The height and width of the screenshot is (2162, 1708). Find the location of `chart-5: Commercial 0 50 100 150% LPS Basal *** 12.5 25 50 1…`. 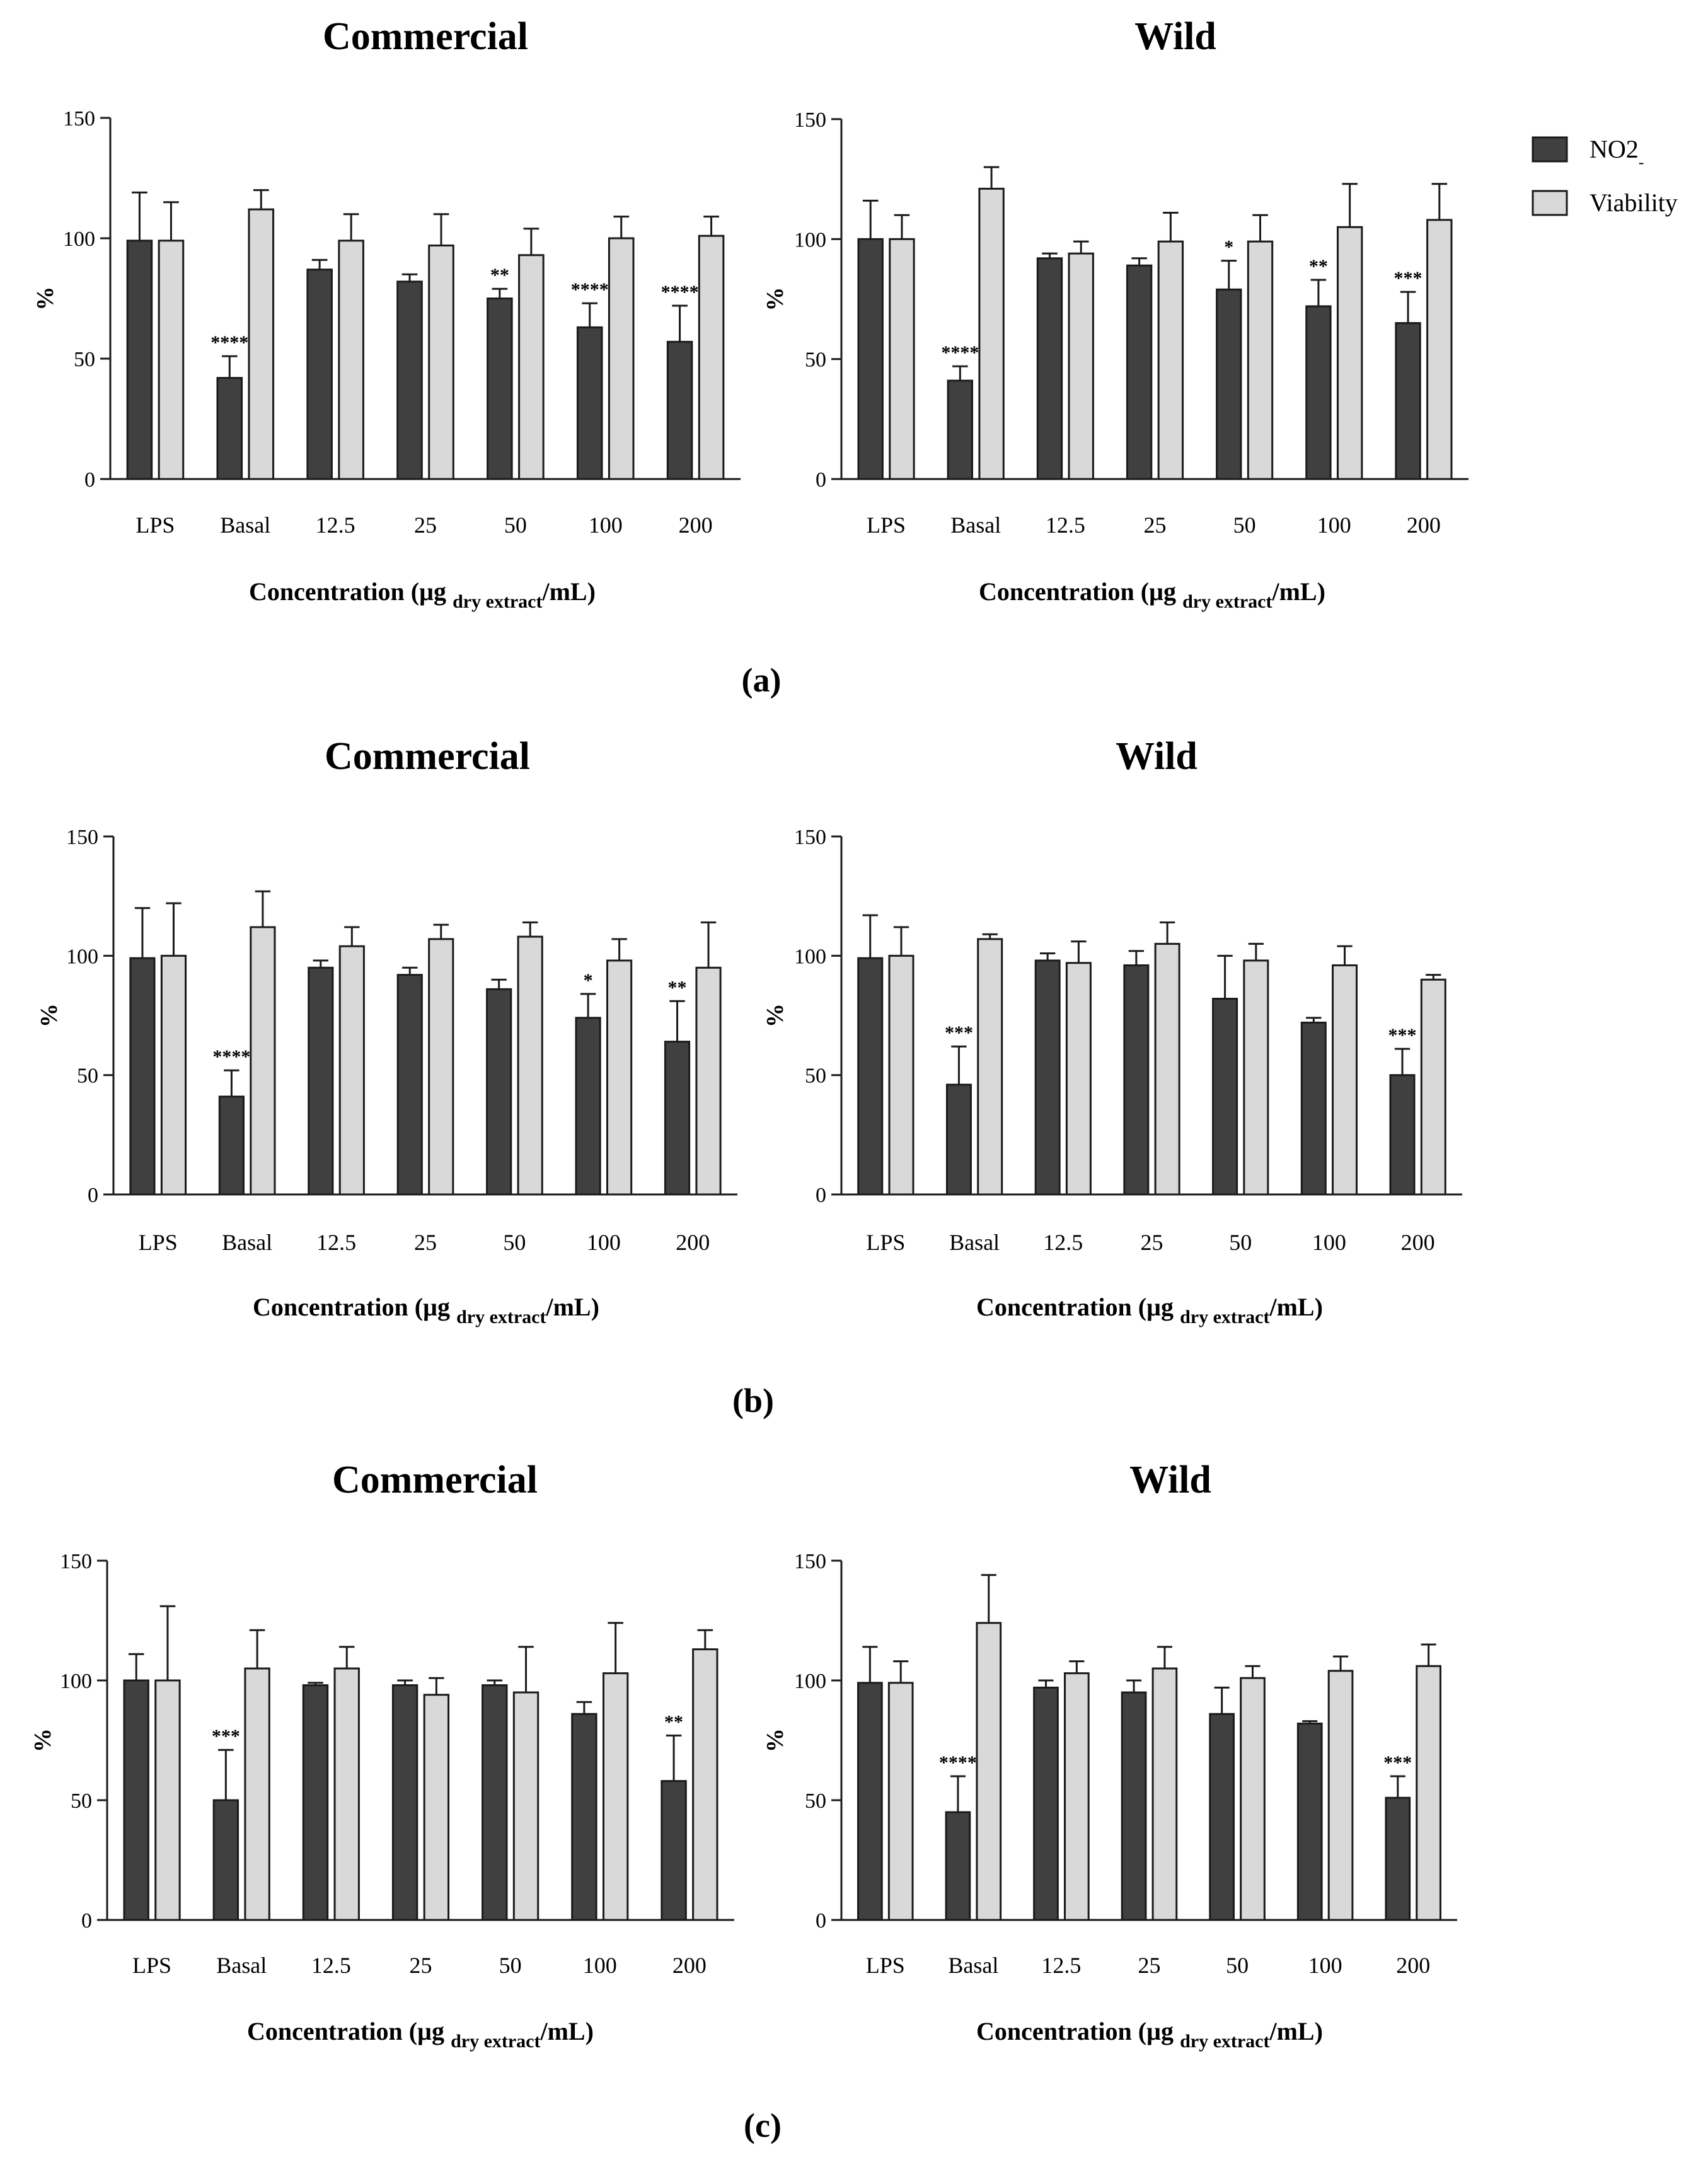

chart-5: Commercial 0 50 100 150% LPS Basal *** 12.5 25 50 1… is located at coordinates (382, 1755).